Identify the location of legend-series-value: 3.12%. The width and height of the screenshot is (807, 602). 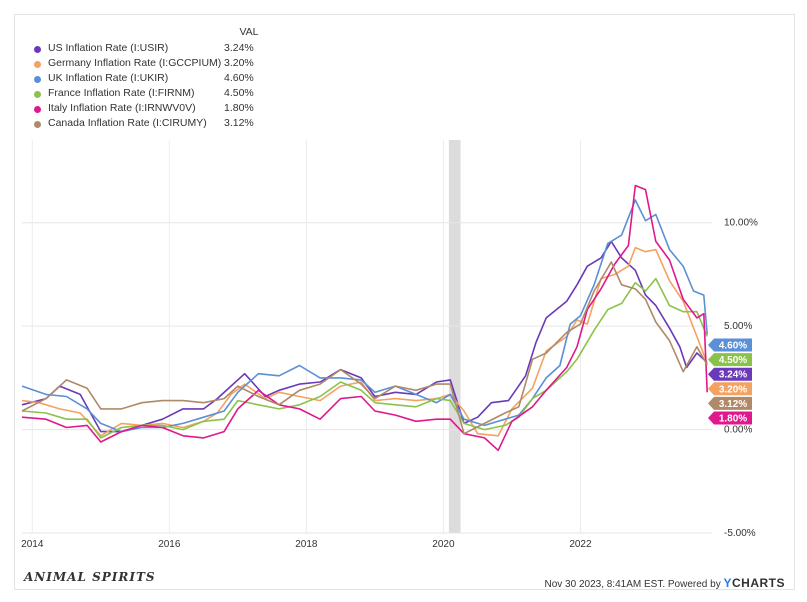
(239, 123).